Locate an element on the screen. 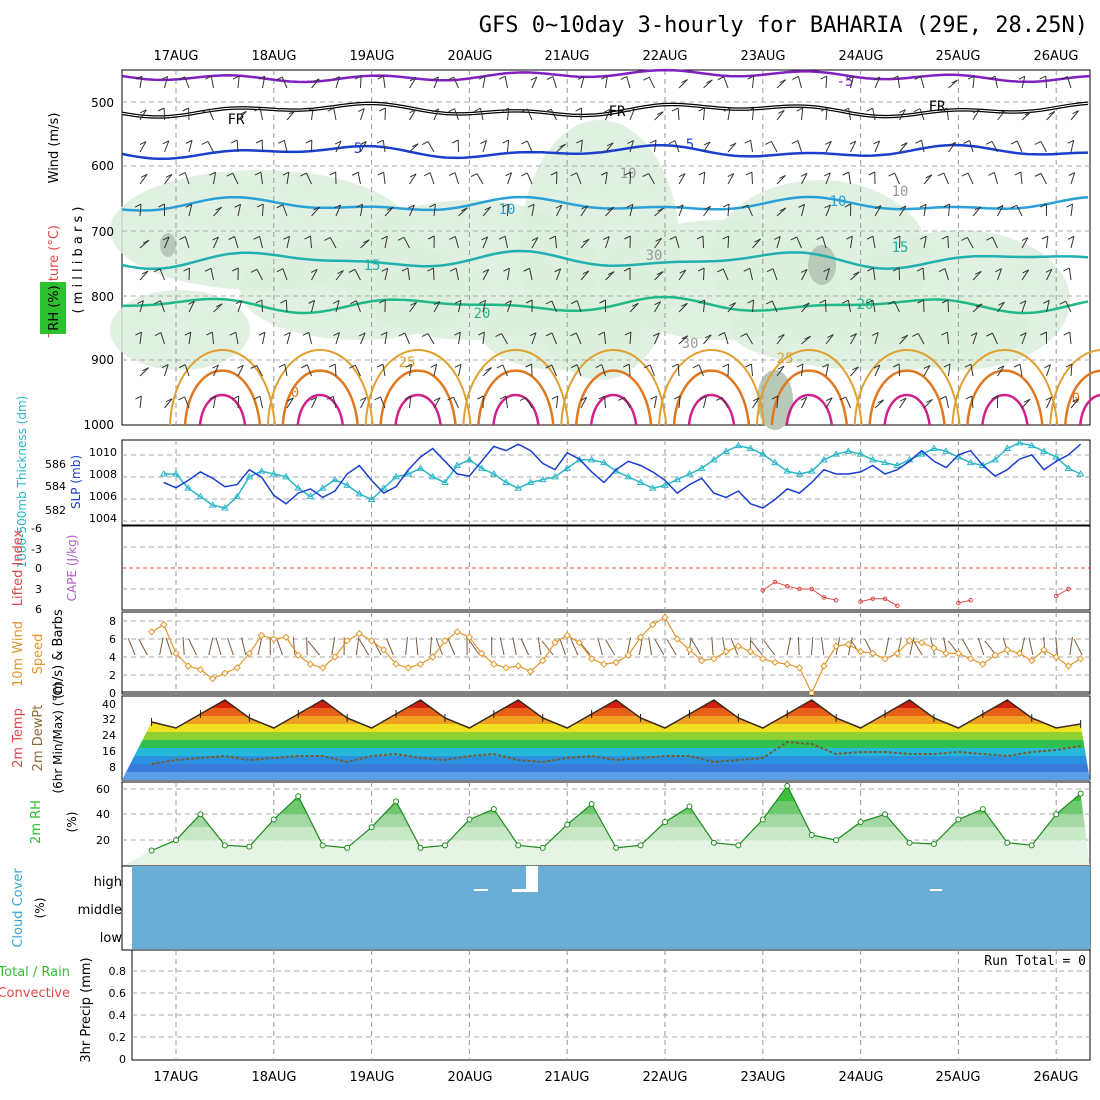  wind-label-b: Speed is located at coordinates (38, 654).